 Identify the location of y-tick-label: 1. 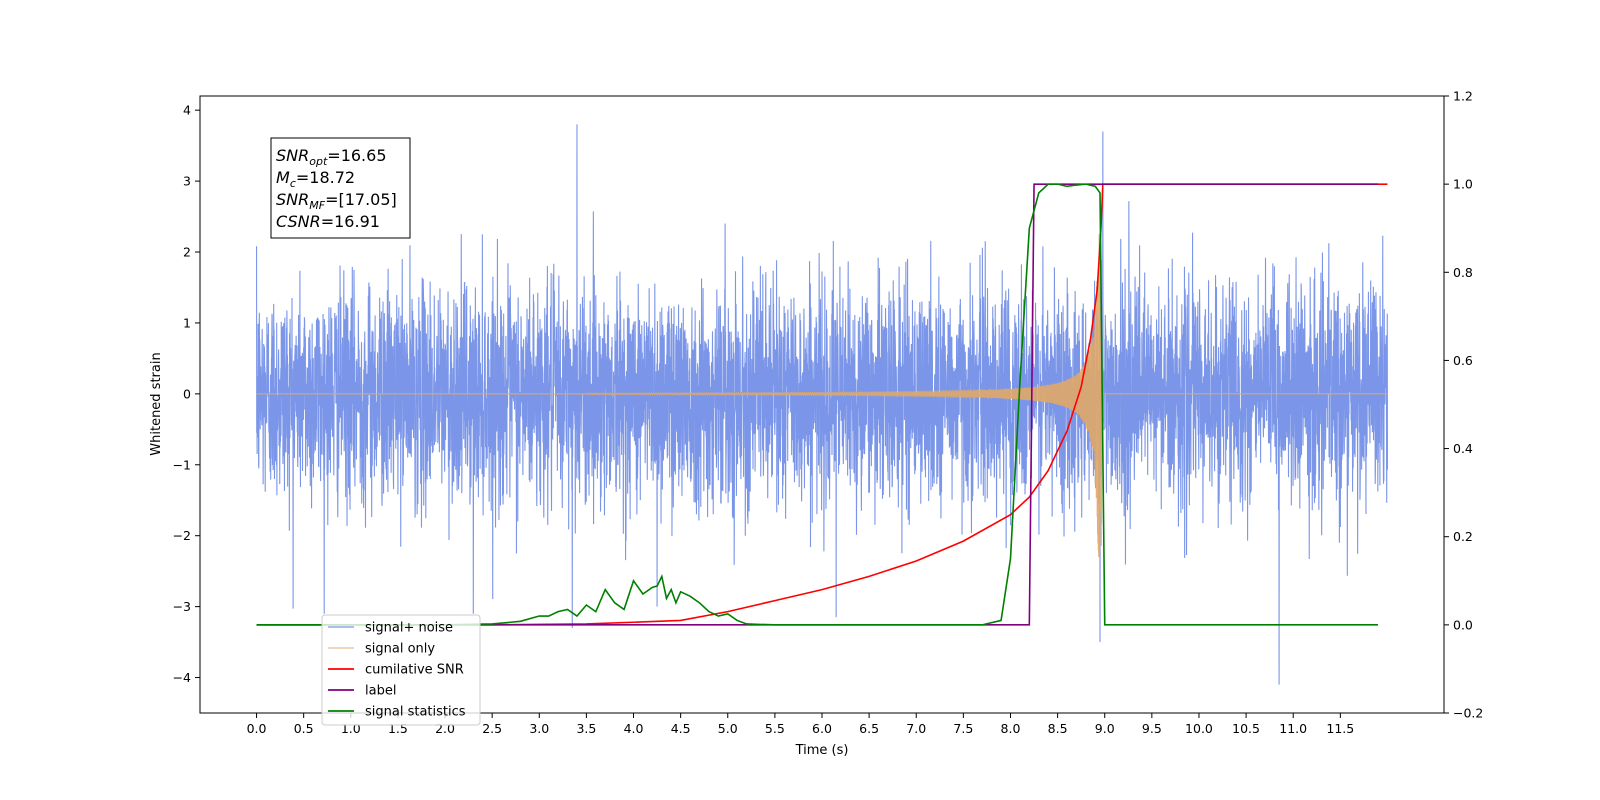
(187, 322).